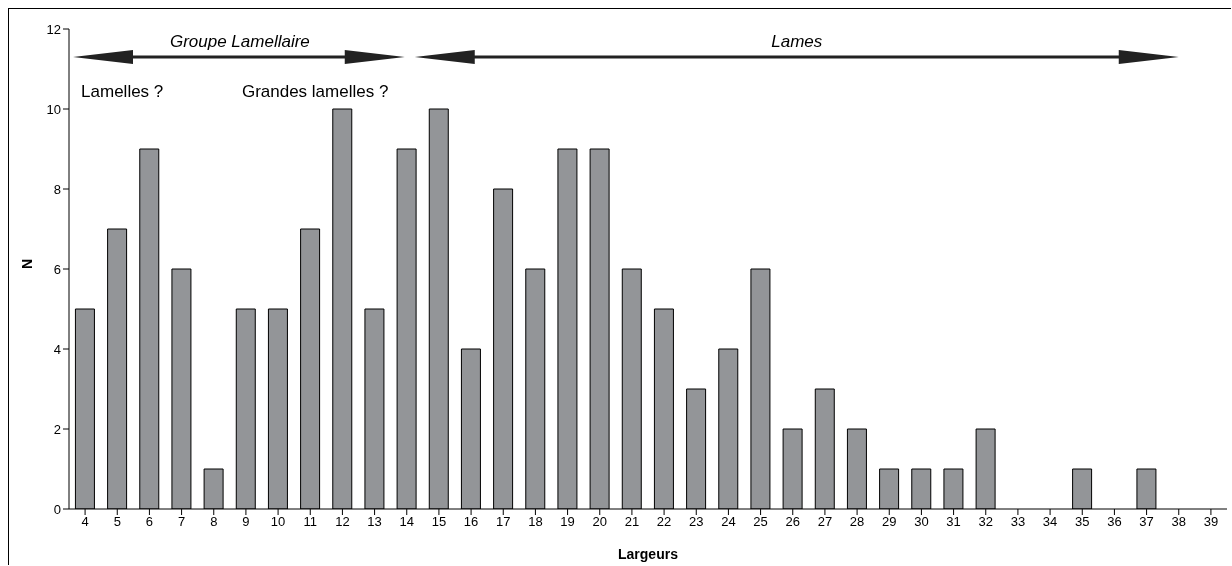 Image resolution: width=1232 pixels, height=566 pixels. What do you see at coordinates (471, 522) in the screenshot?
I see `x-tick-label: 16` at bounding box center [471, 522].